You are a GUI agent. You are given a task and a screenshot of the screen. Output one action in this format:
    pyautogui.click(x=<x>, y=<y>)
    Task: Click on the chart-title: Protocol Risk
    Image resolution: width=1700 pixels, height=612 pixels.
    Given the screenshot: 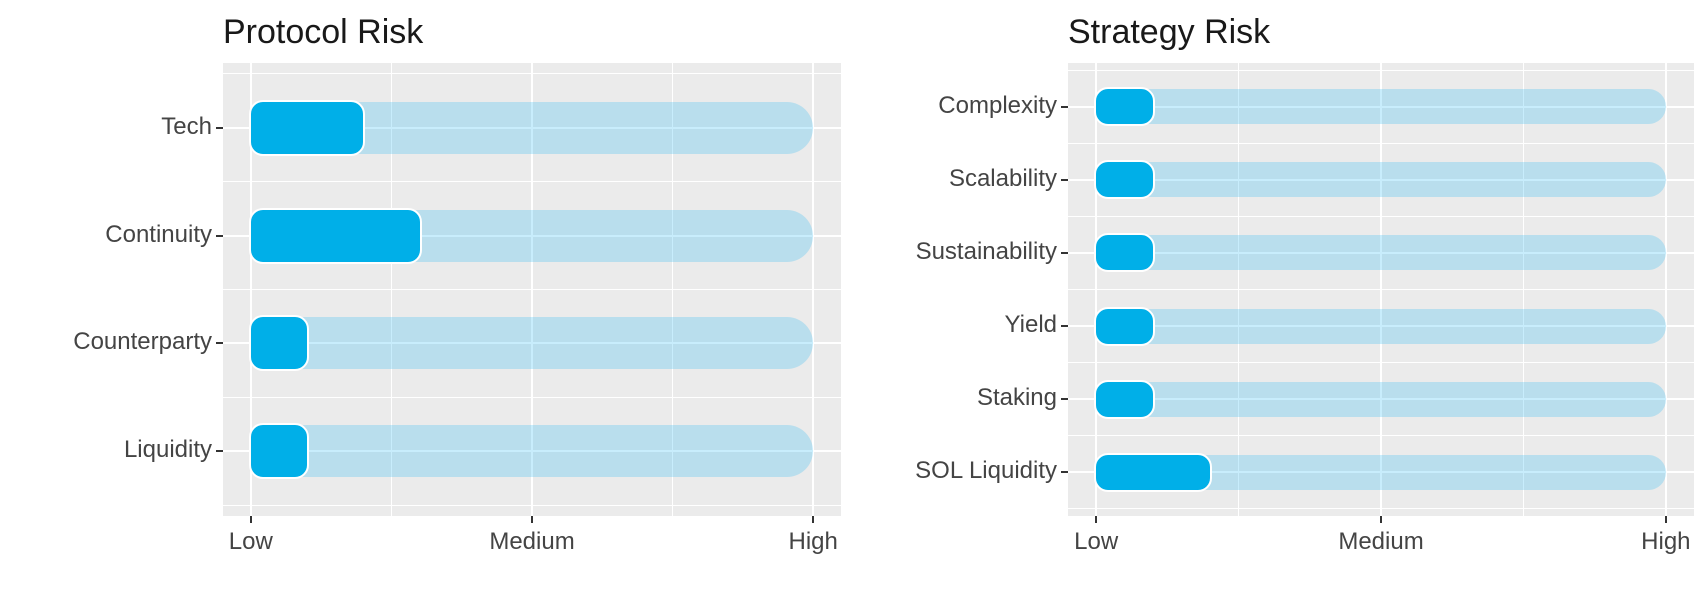 What is the action you would take?
    pyautogui.click(x=323, y=32)
    